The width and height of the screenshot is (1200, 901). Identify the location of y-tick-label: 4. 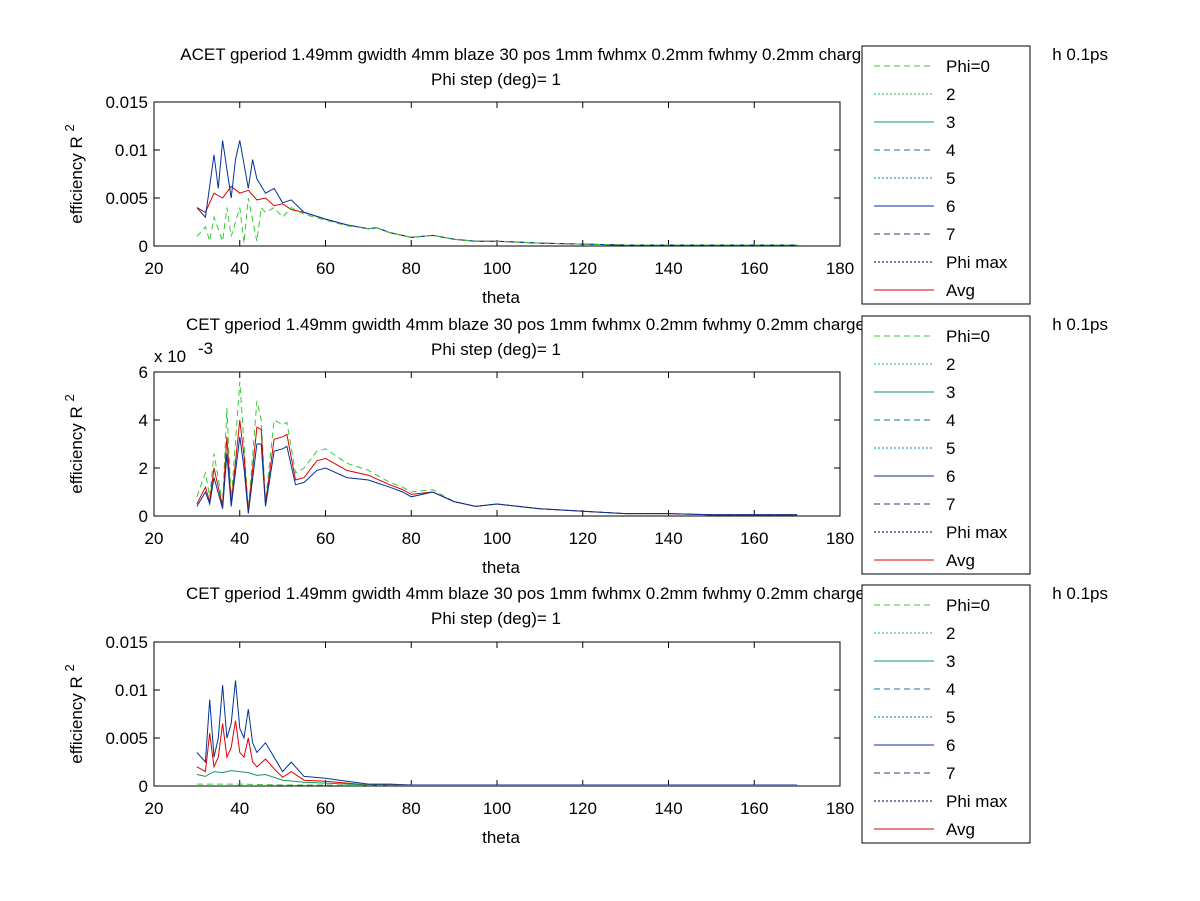
(143, 420).